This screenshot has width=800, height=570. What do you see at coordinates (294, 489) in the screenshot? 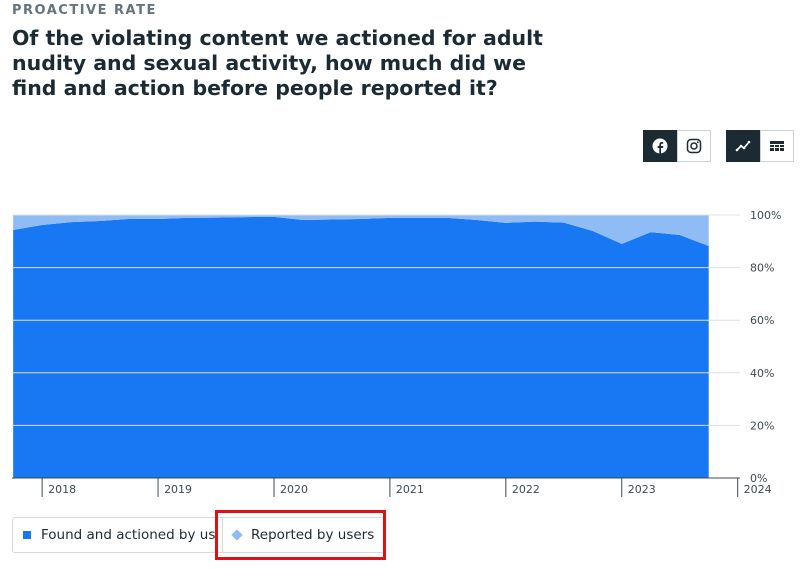
I see `x-tick-label: 2020` at bounding box center [294, 489].